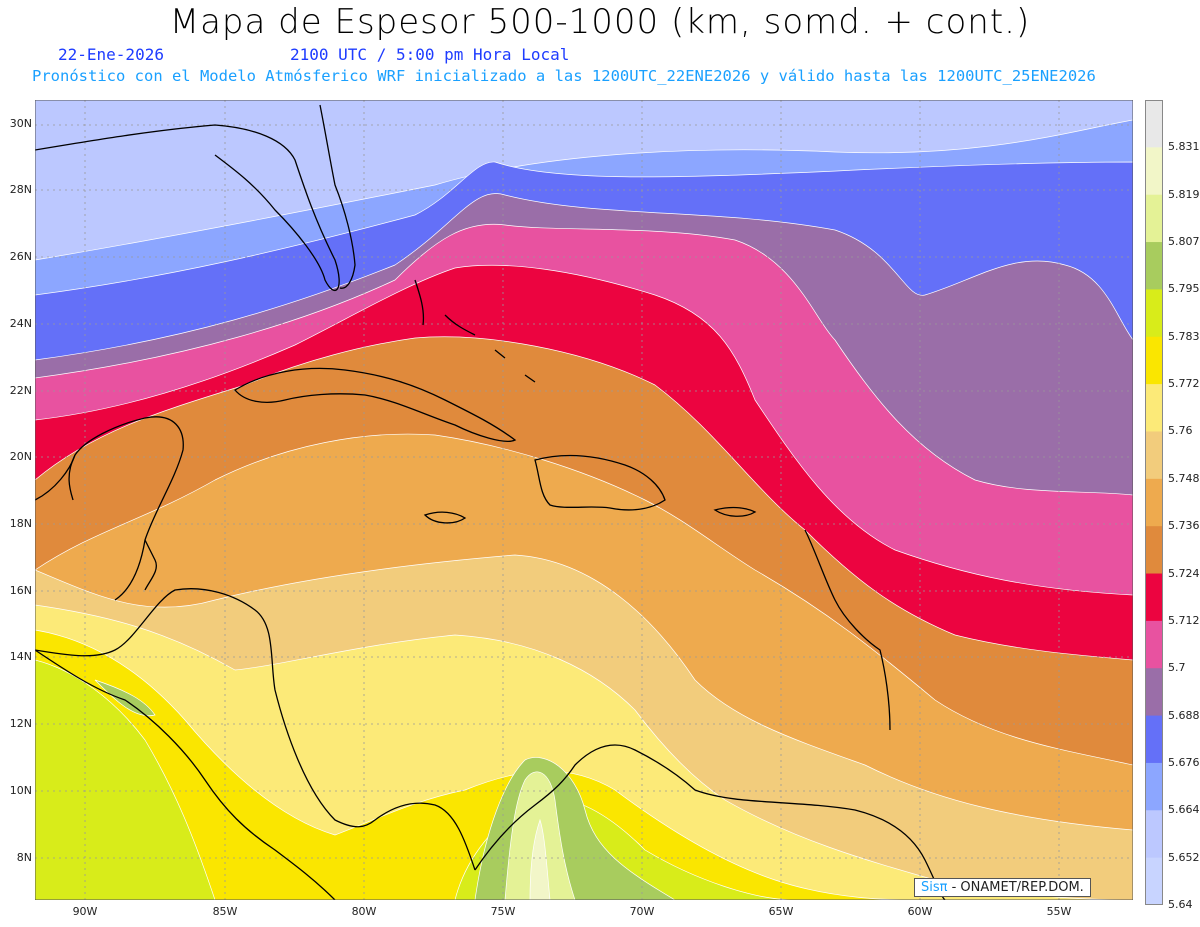 This screenshot has height=927, width=1200. I want to click on colorbar-label: 5.76, so click(1180, 431).